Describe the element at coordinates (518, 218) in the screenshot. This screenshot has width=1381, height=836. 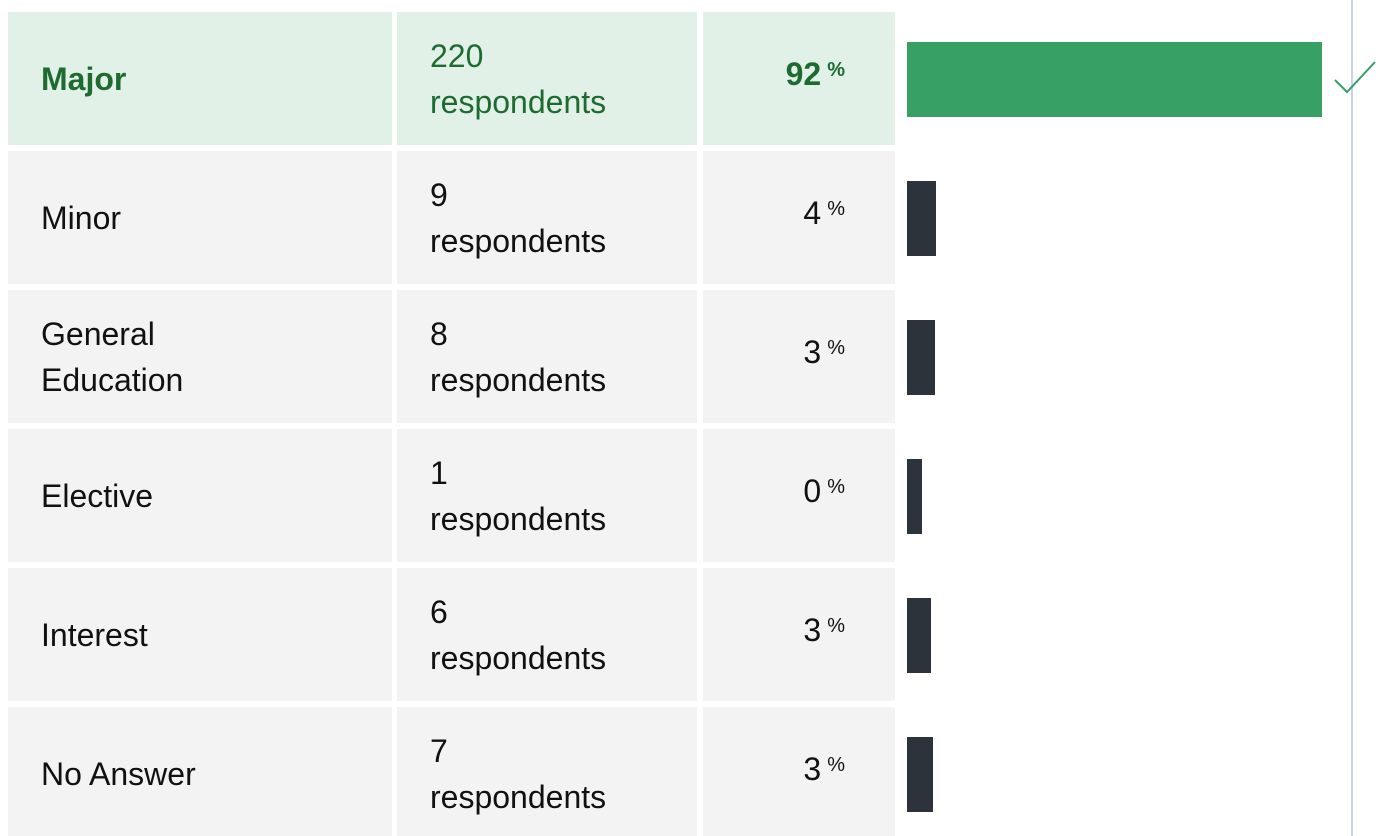
I see `count-text: 9 respondents` at that location.